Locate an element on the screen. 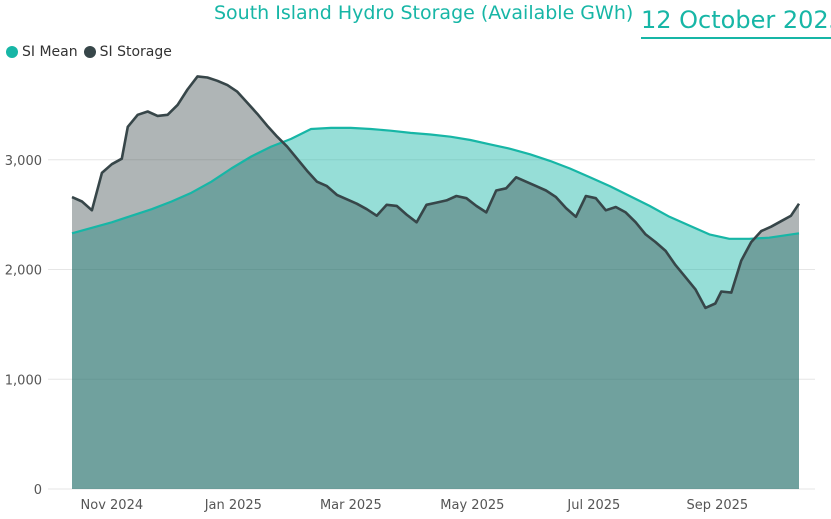 This screenshot has height=519, width=831. x-tick-label: Jul 2025 is located at coordinates (593, 505).